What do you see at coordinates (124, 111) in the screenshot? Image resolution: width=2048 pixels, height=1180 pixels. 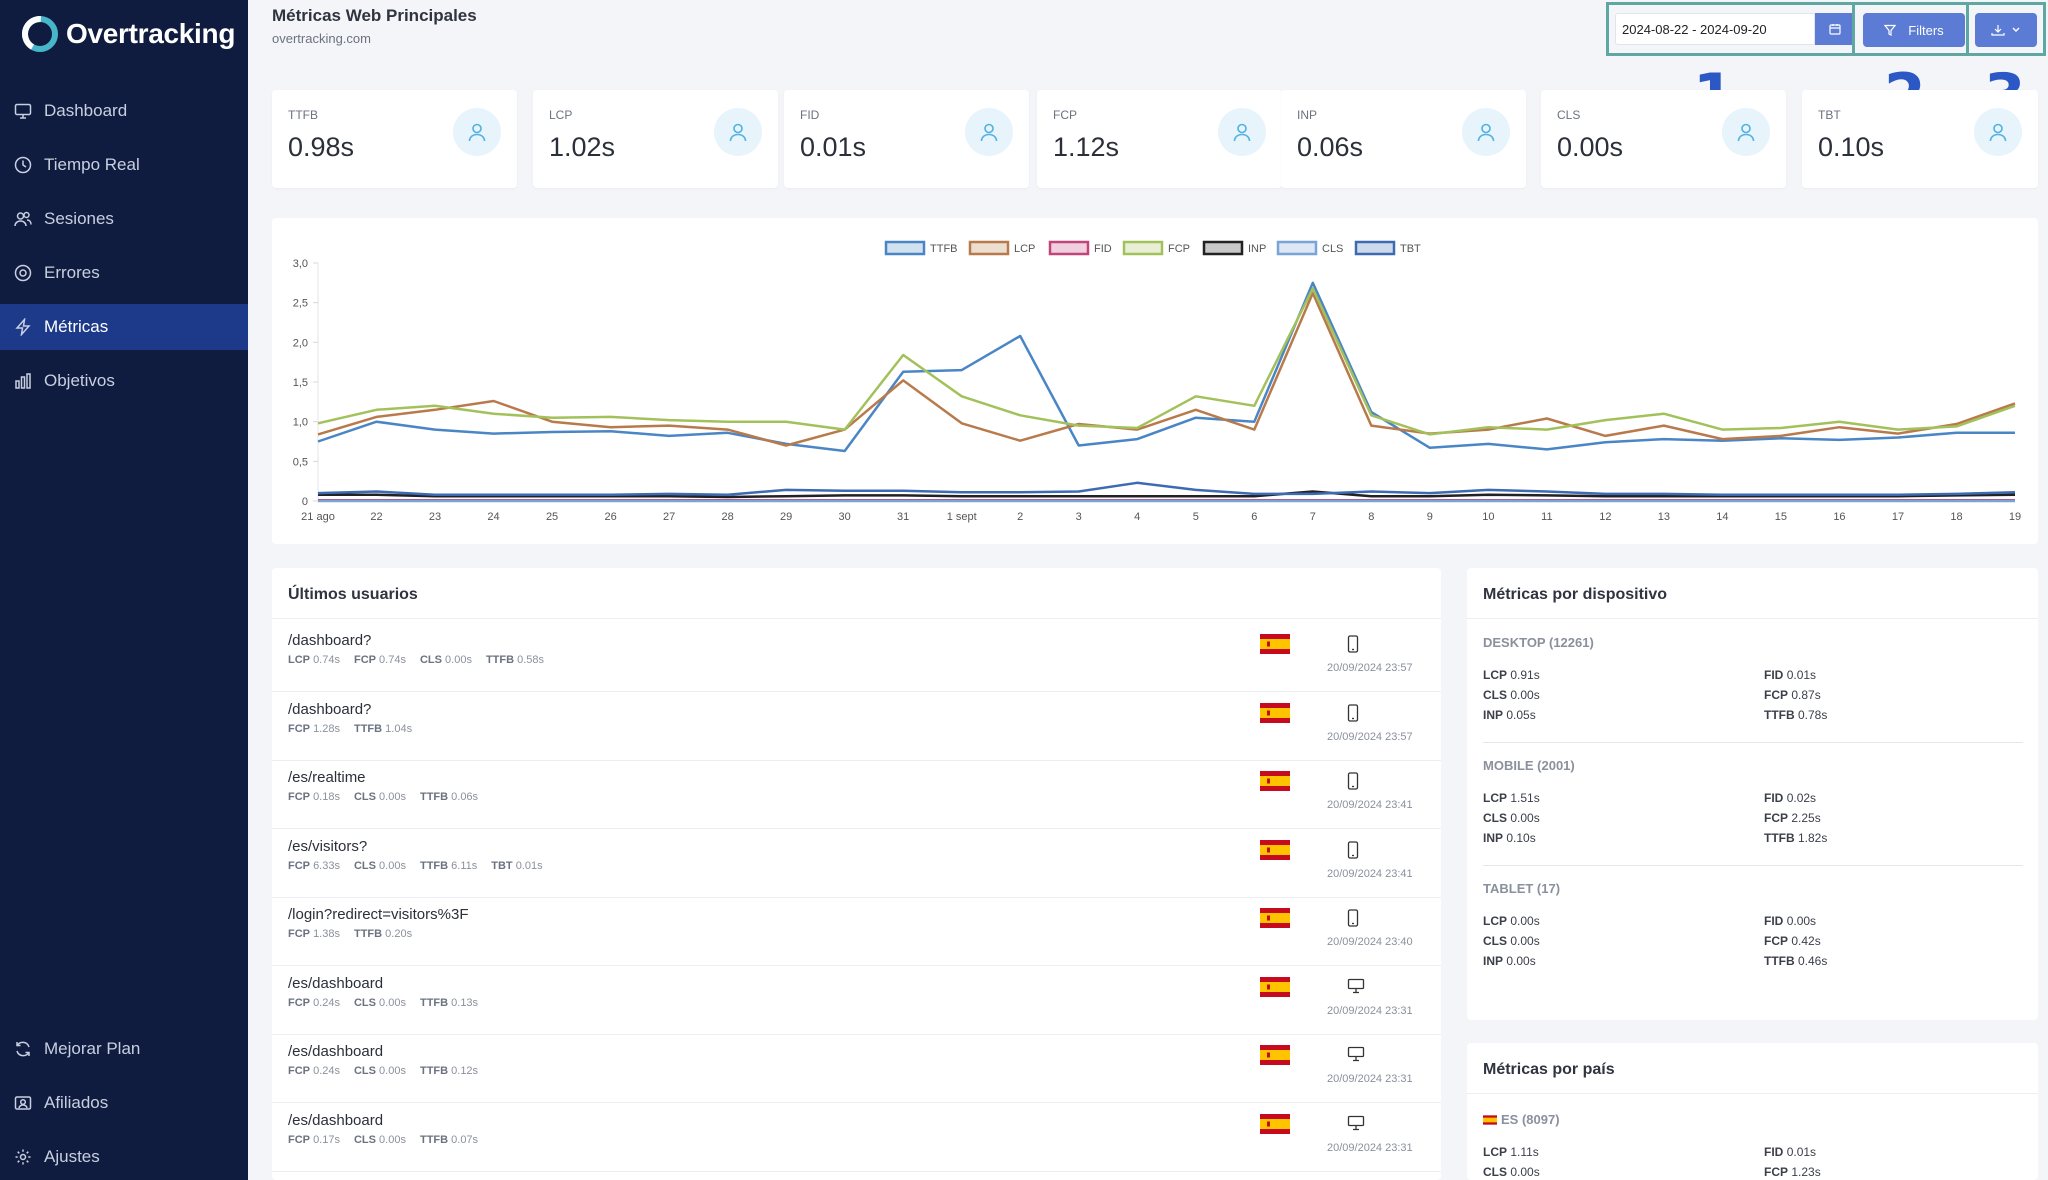 I see `sidebar-item-dashboard: Dashboard` at bounding box center [124, 111].